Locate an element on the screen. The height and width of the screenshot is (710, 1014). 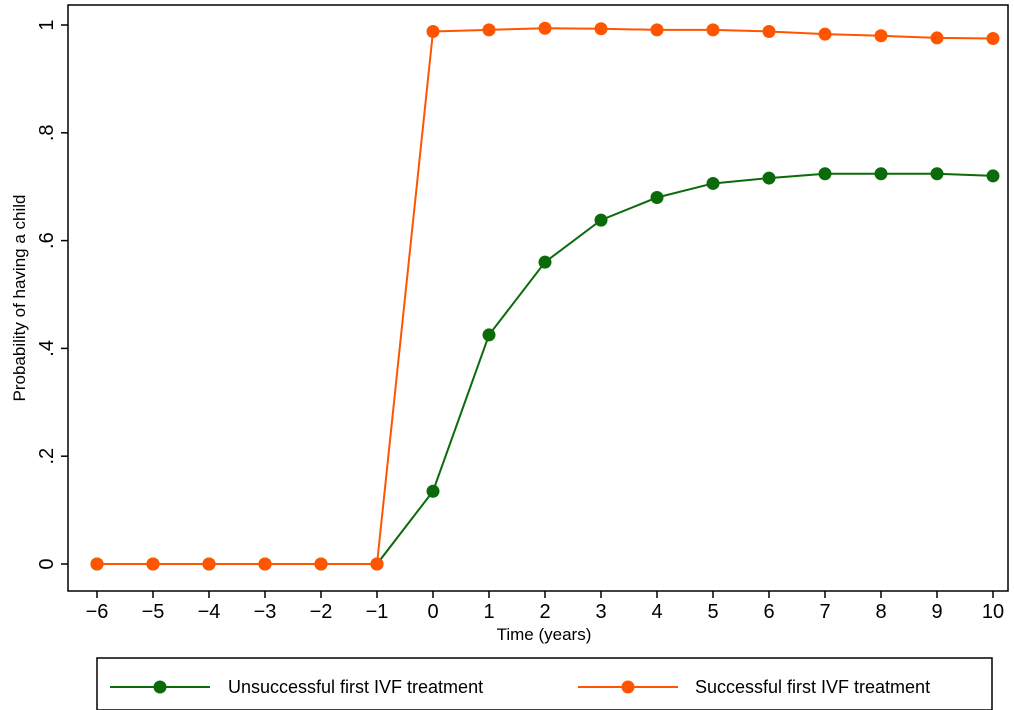
x-tick-label: −3 is located at coordinates (265, 612).